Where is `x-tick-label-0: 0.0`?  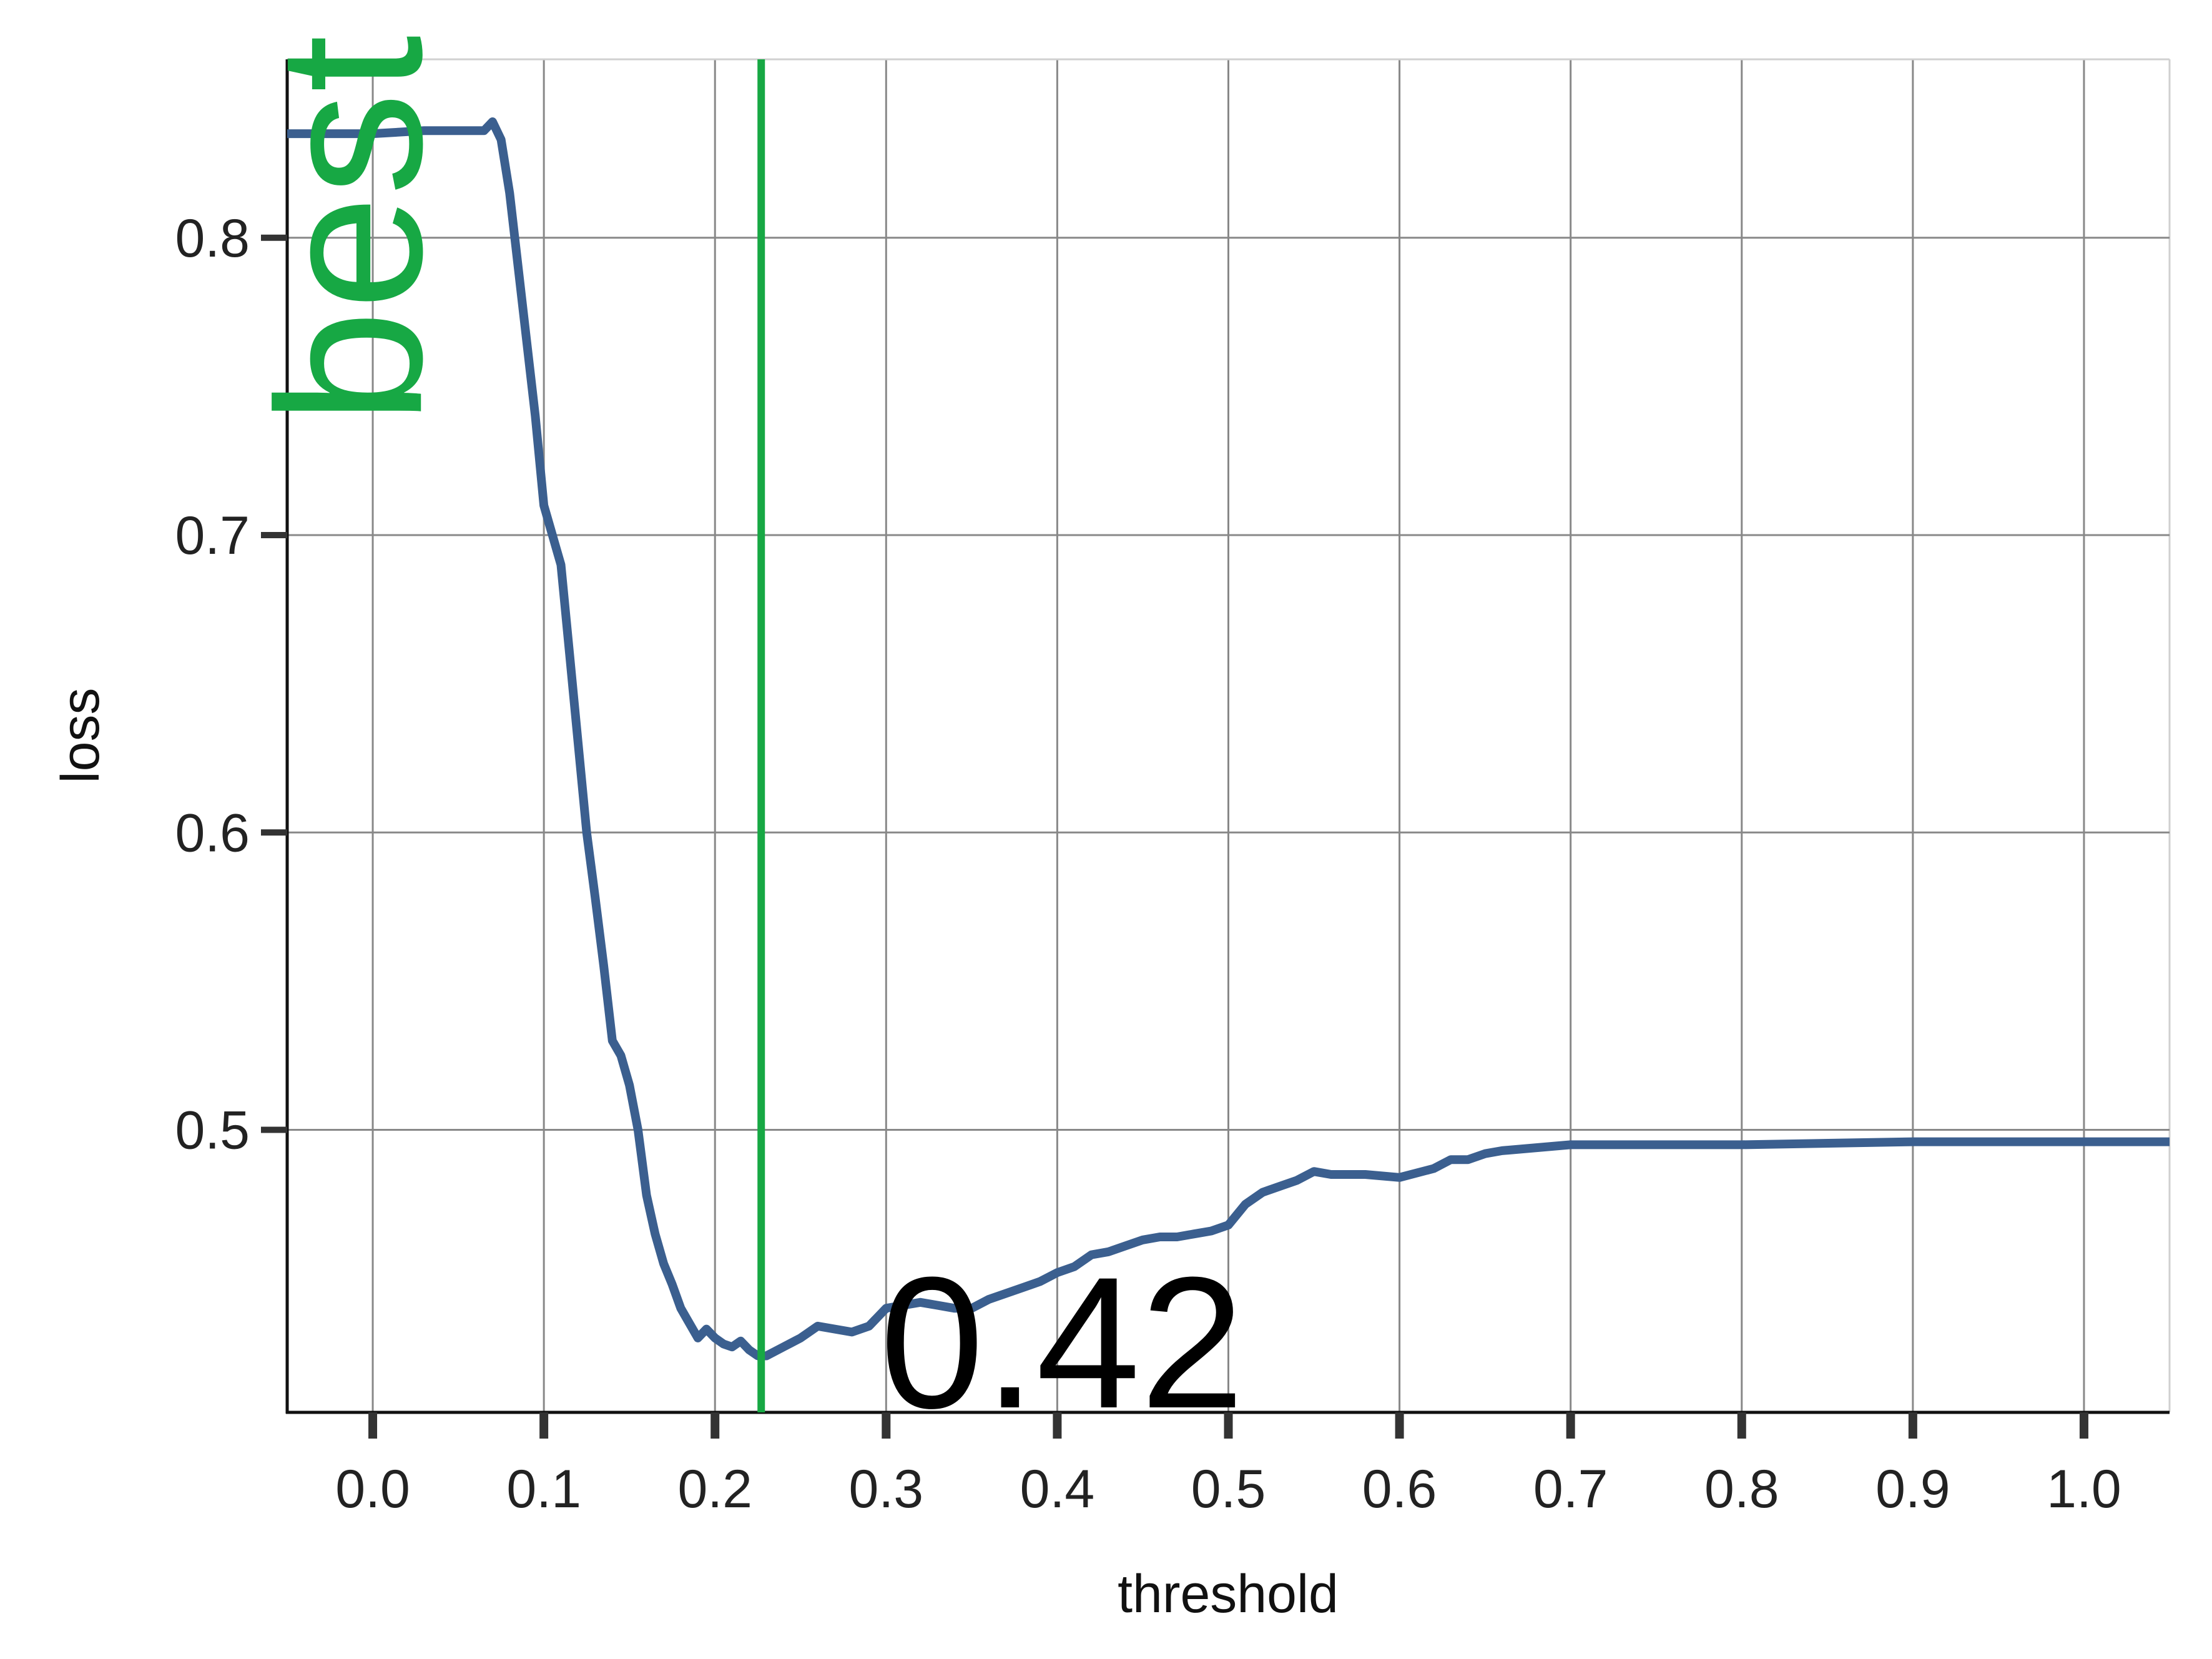
x-tick-label-0: 0.0 is located at coordinates (372, 1489).